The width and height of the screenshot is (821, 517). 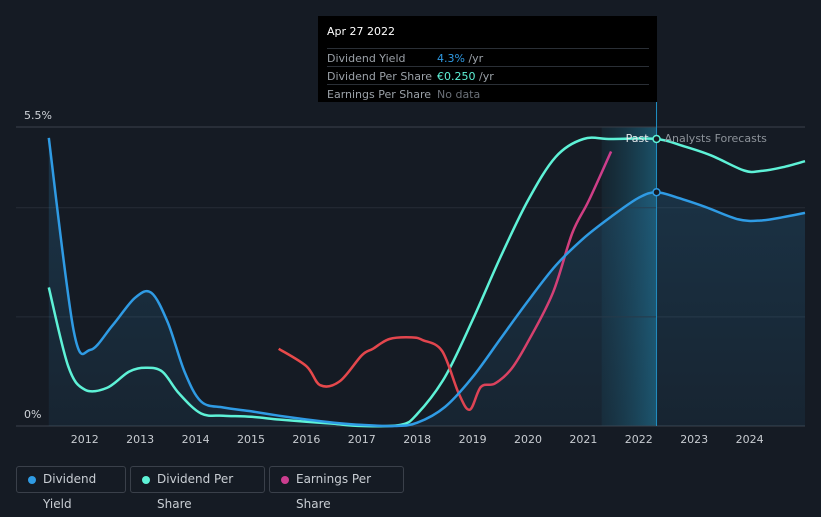 What do you see at coordinates (366, 58) in the screenshot?
I see `tooltip-label: Dividend Yield` at bounding box center [366, 58].